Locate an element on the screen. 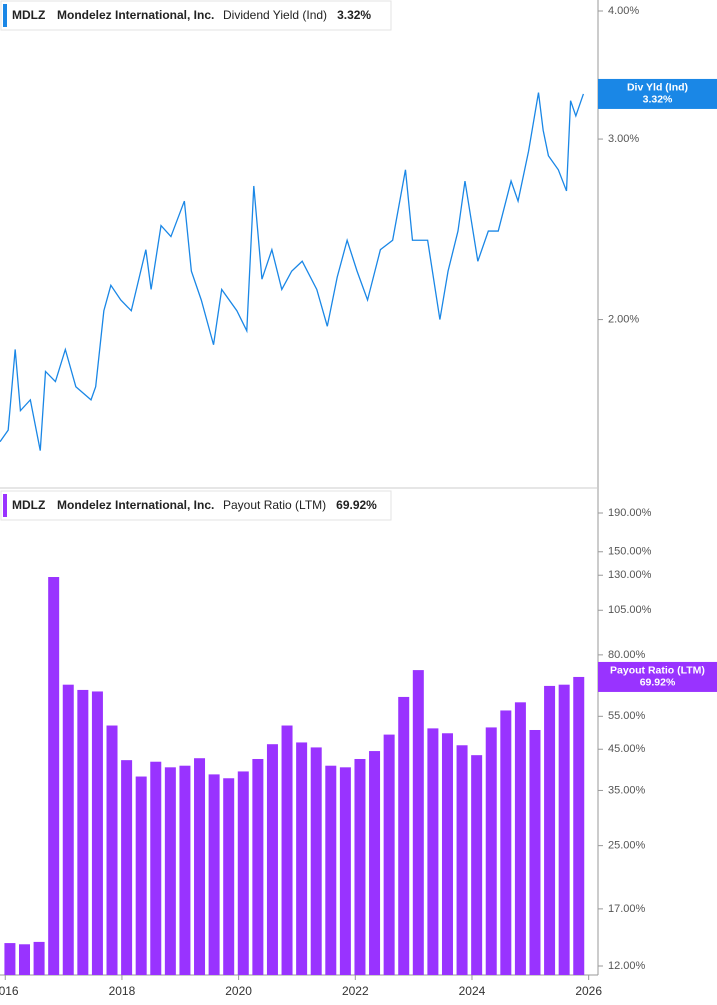  y-tick-label: 105.00% is located at coordinates (630, 610).